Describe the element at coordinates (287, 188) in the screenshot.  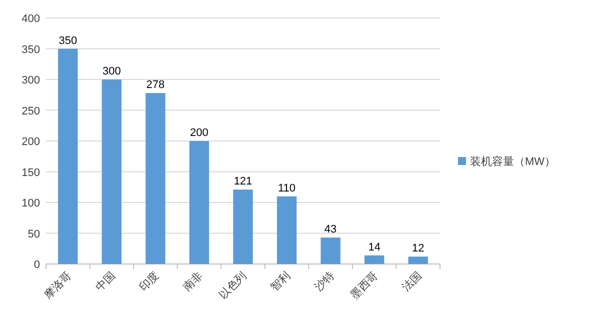
I see `data-label: 110` at that location.